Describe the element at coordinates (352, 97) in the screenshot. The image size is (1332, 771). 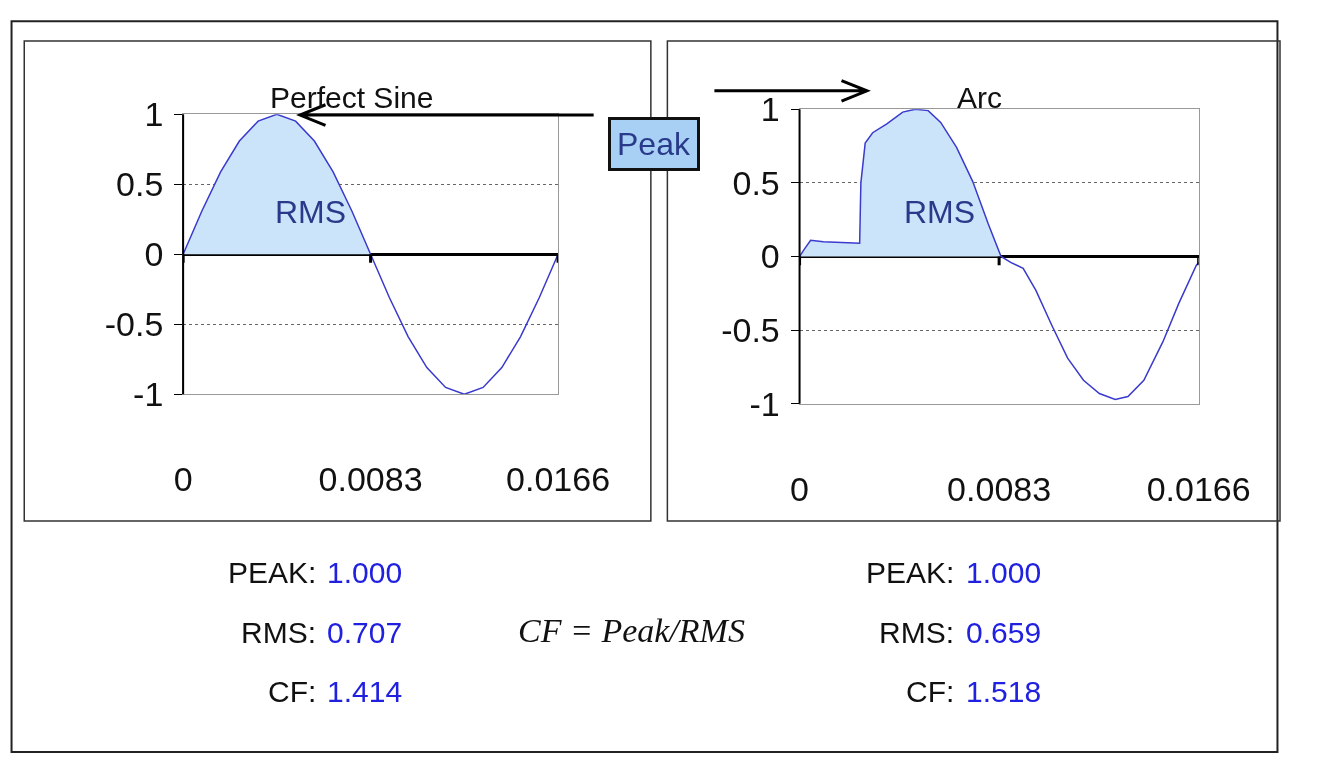
I see `chart-title: Perfect Sine` at that location.